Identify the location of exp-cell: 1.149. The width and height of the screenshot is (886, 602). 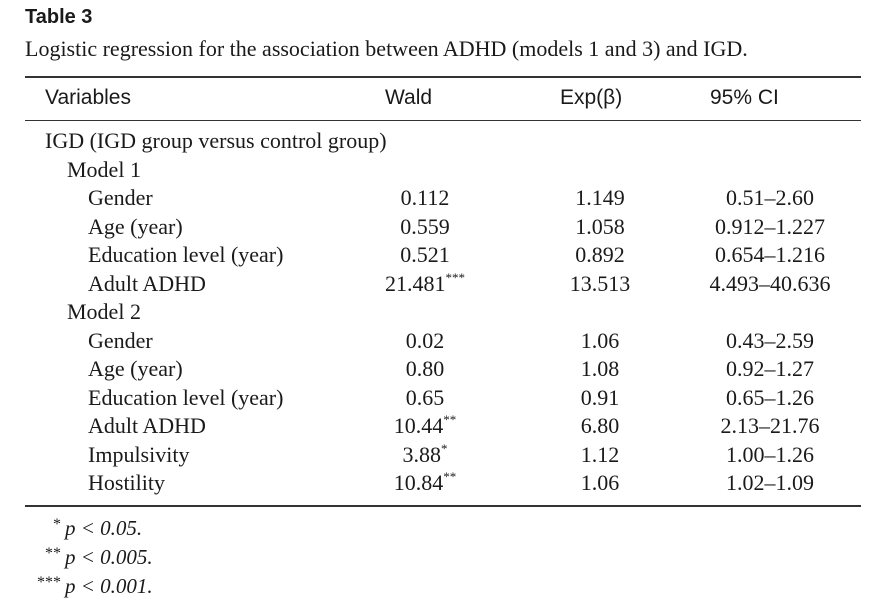
(600, 197).